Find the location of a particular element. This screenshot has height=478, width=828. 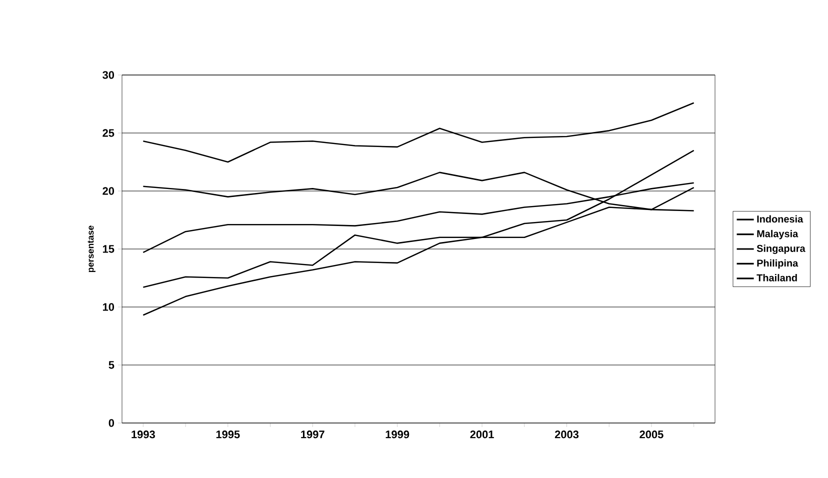

y-tick-label: 30 is located at coordinates (108, 75).